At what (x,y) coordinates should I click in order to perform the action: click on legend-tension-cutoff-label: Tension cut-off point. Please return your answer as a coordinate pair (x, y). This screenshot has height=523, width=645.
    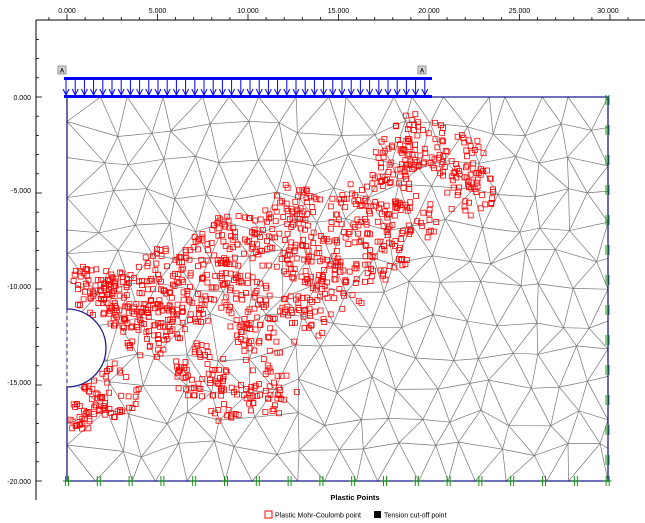
    Looking at the image, I should click on (415, 516).